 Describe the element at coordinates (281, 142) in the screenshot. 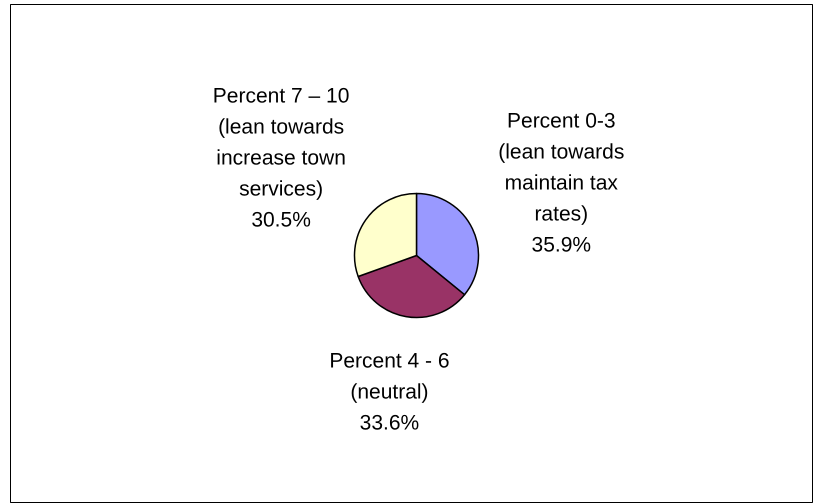

I see `slice-label: Percent 7 – 10 (lean towards increase town services)` at that location.